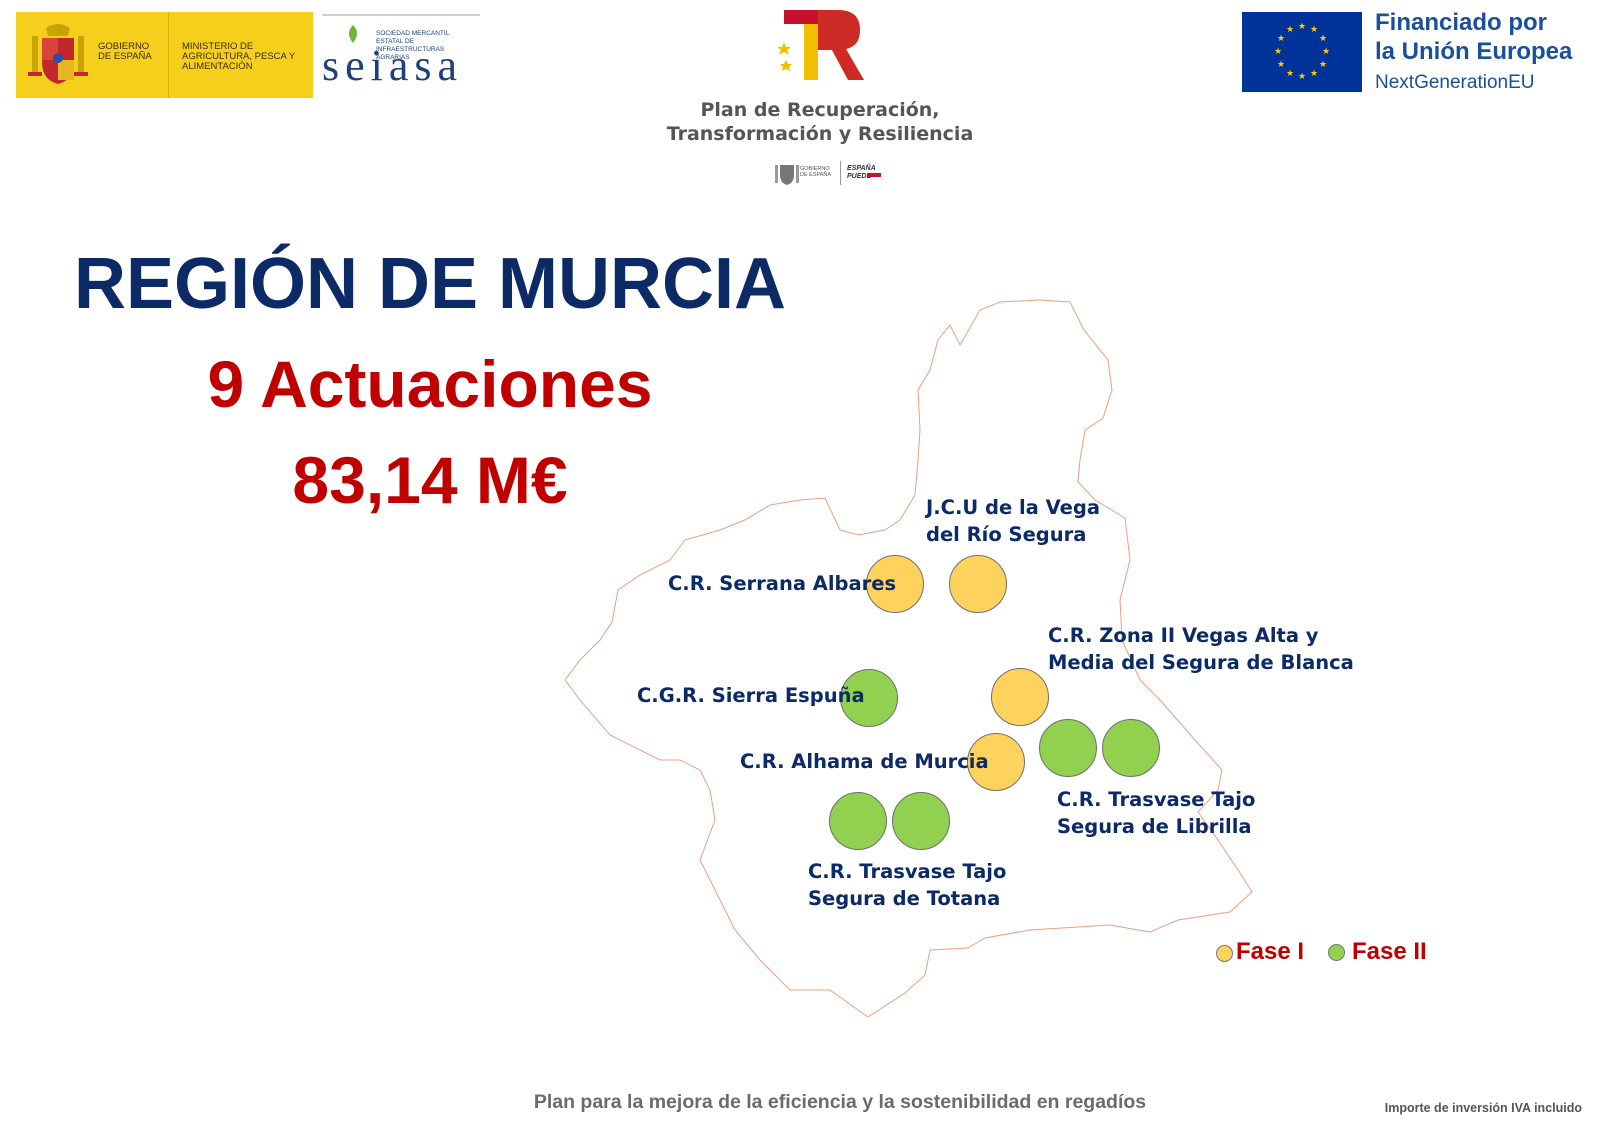  What do you see at coordinates (1156, 799) in the screenshot?
I see `label-librilla-line1: C.R. Trasvase Tajo` at bounding box center [1156, 799].